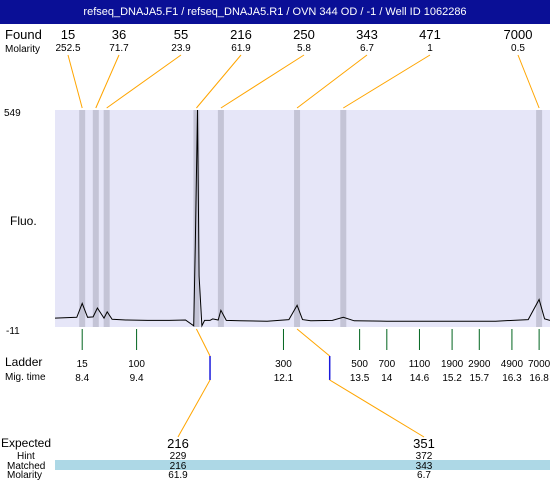 The width and height of the screenshot is (550, 480). Describe the element at coordinates (24, 475) in the screenshot. I see `molarity-bottom-label: Molarity` at that location.